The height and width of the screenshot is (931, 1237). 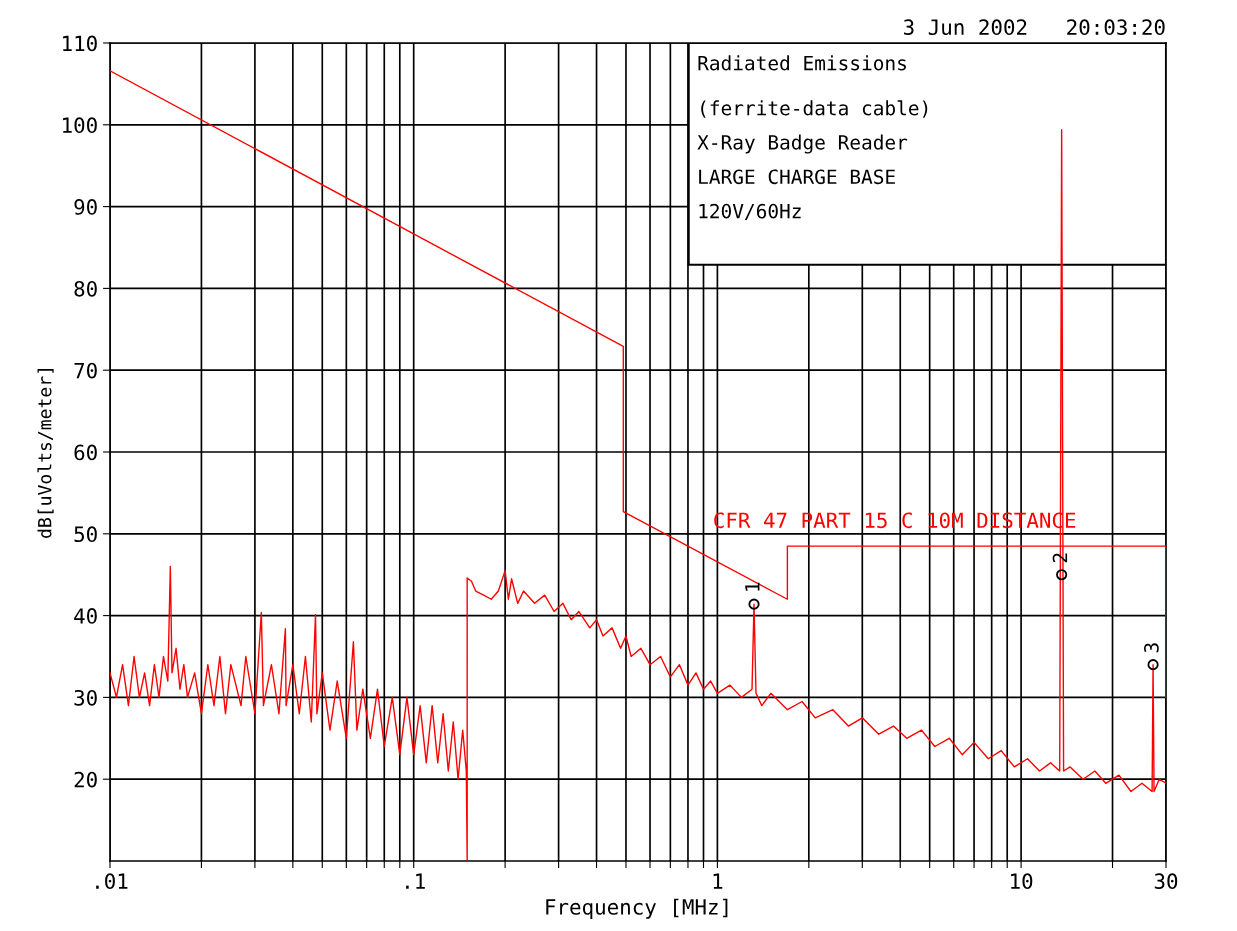 I want to click on annotation: 2, so click(x=1060, y=558).